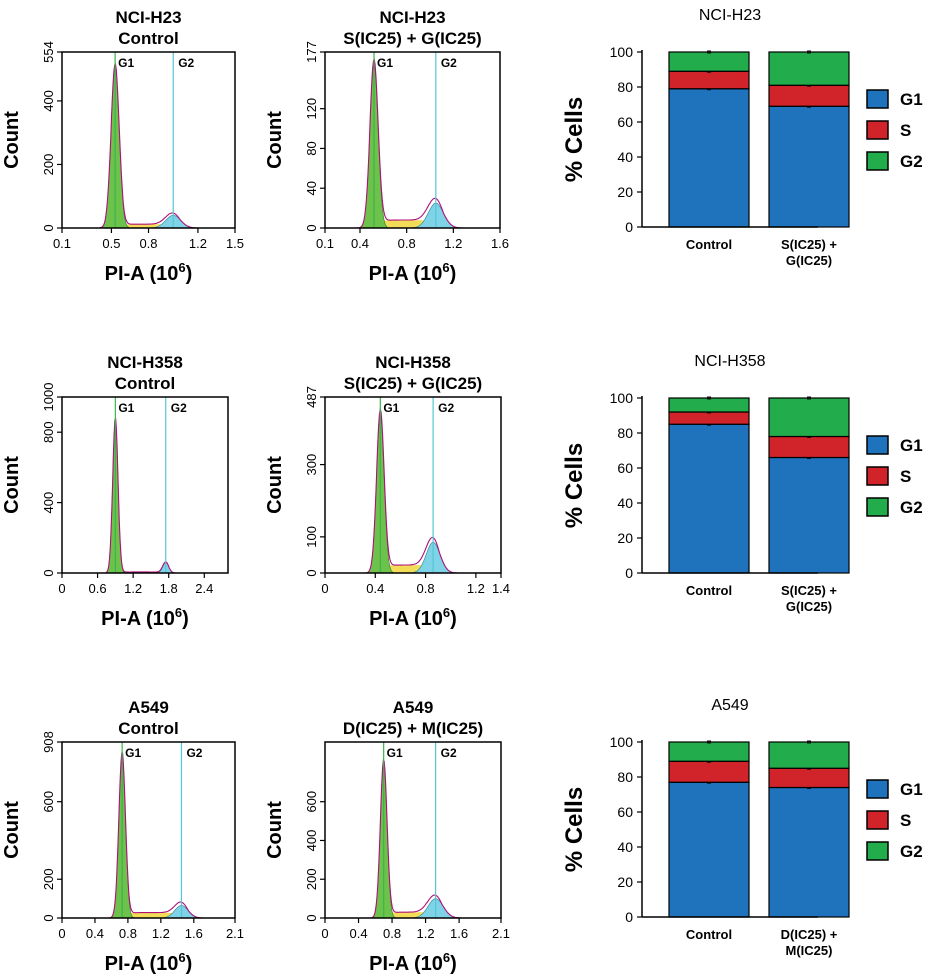 The width and height of the screenshot is (928, 980). I want to click on category-label: Control, so click(709, 934).